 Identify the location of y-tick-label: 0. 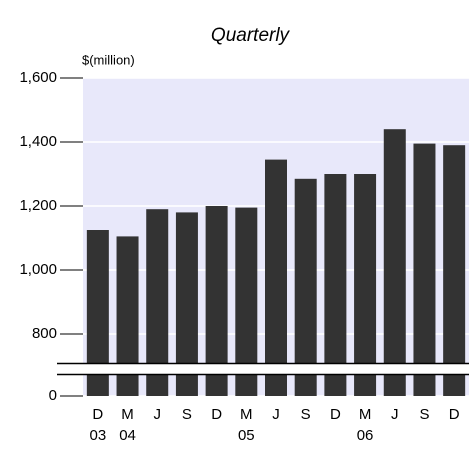
(53, 395).